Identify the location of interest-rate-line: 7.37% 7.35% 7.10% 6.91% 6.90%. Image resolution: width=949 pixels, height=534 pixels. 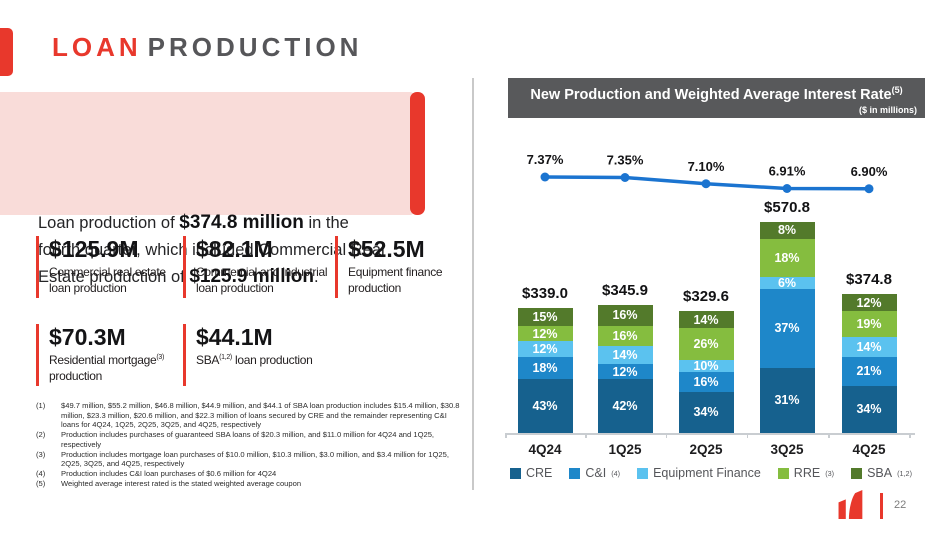
(707, 173).